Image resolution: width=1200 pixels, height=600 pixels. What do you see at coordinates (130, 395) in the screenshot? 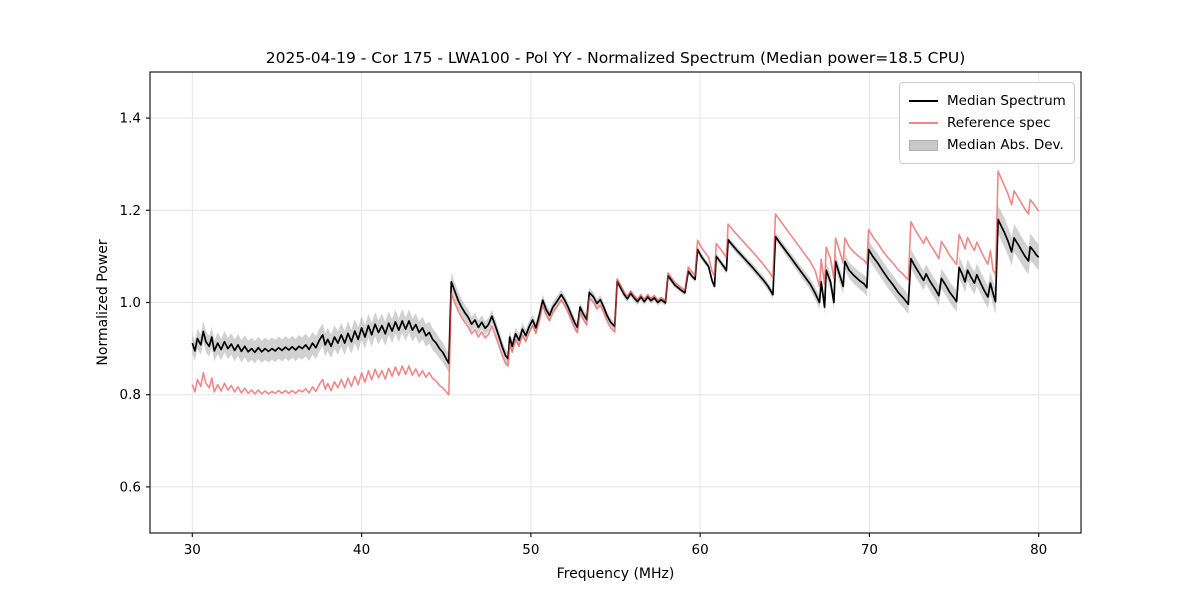
I see `y-tick-label: 0.8` at bounding box center [130, 395].